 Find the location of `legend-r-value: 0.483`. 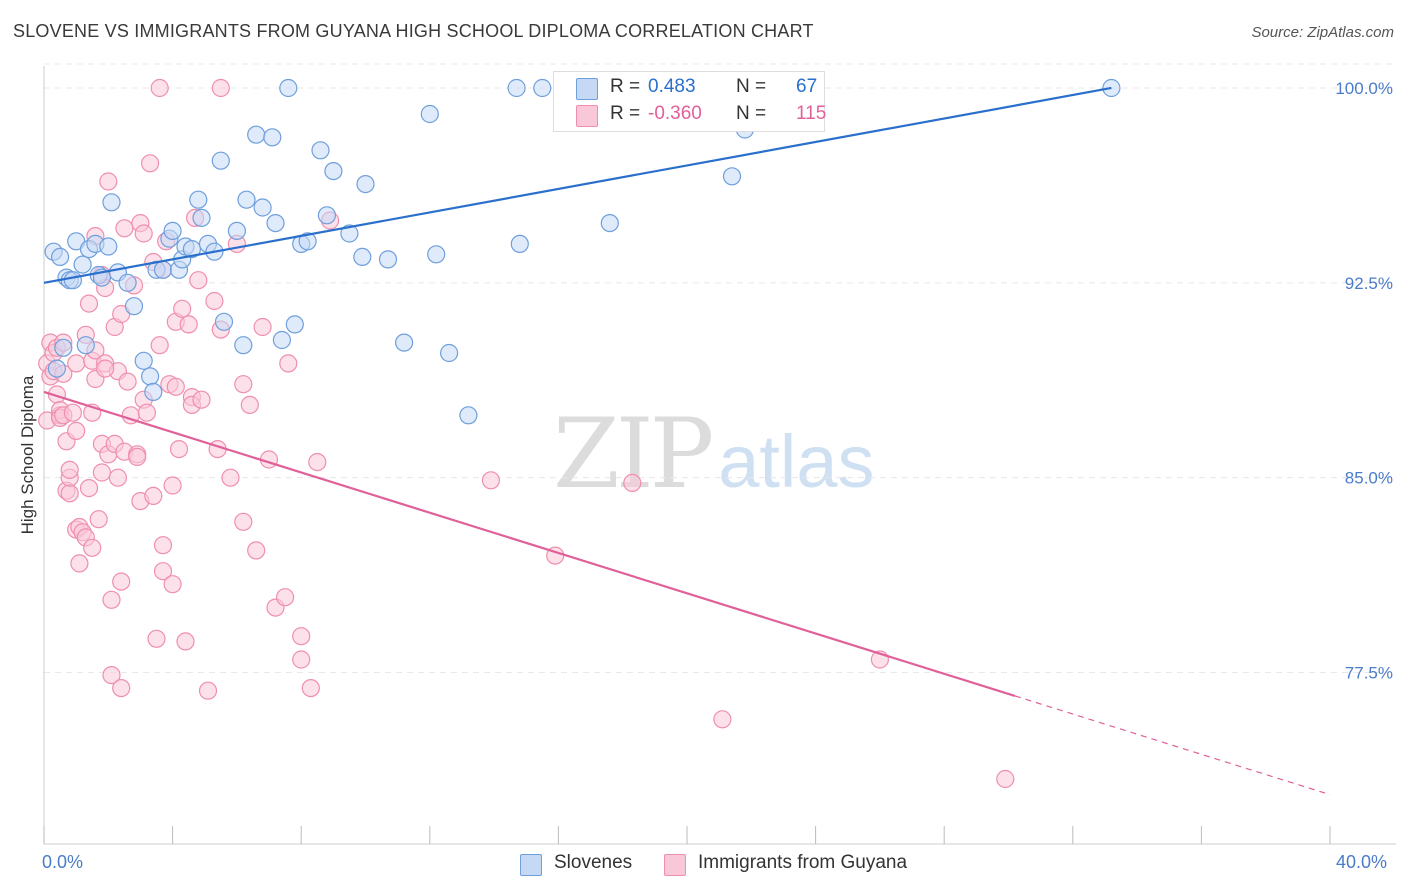

legend-r-value: 0.483 is located at coordinates (672, 86).